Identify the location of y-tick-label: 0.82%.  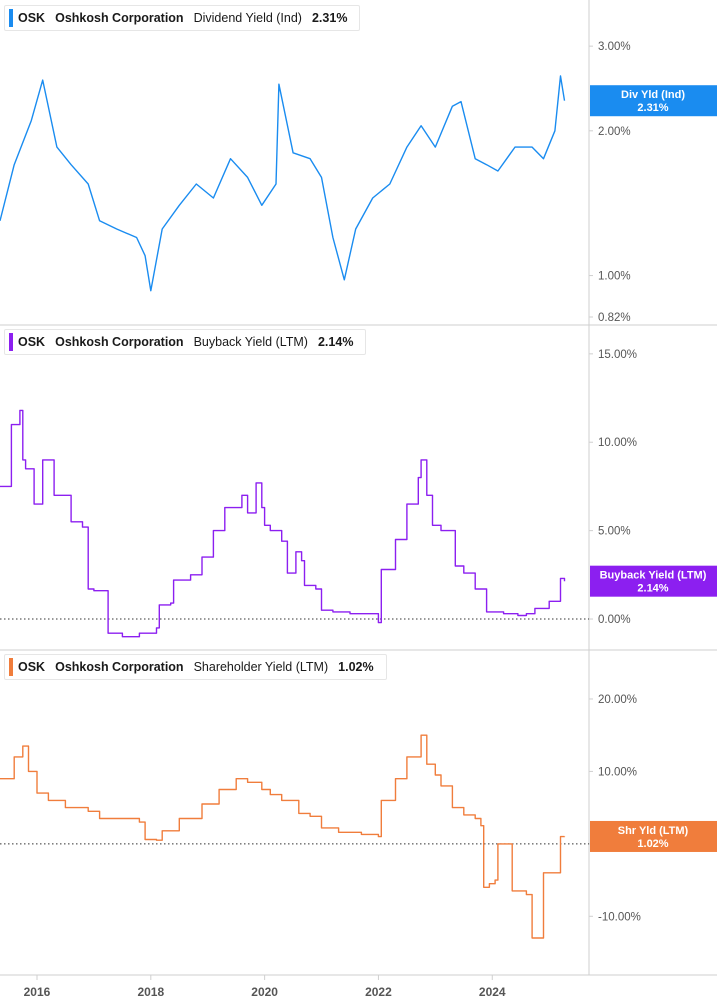
(614, 318).